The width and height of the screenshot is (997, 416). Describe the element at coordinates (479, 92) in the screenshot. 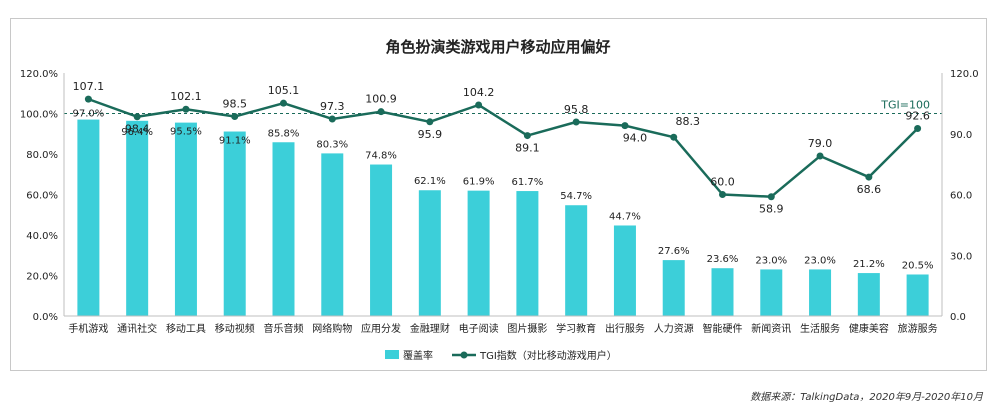

I see `tgi-value-label: 104.2` at that location.